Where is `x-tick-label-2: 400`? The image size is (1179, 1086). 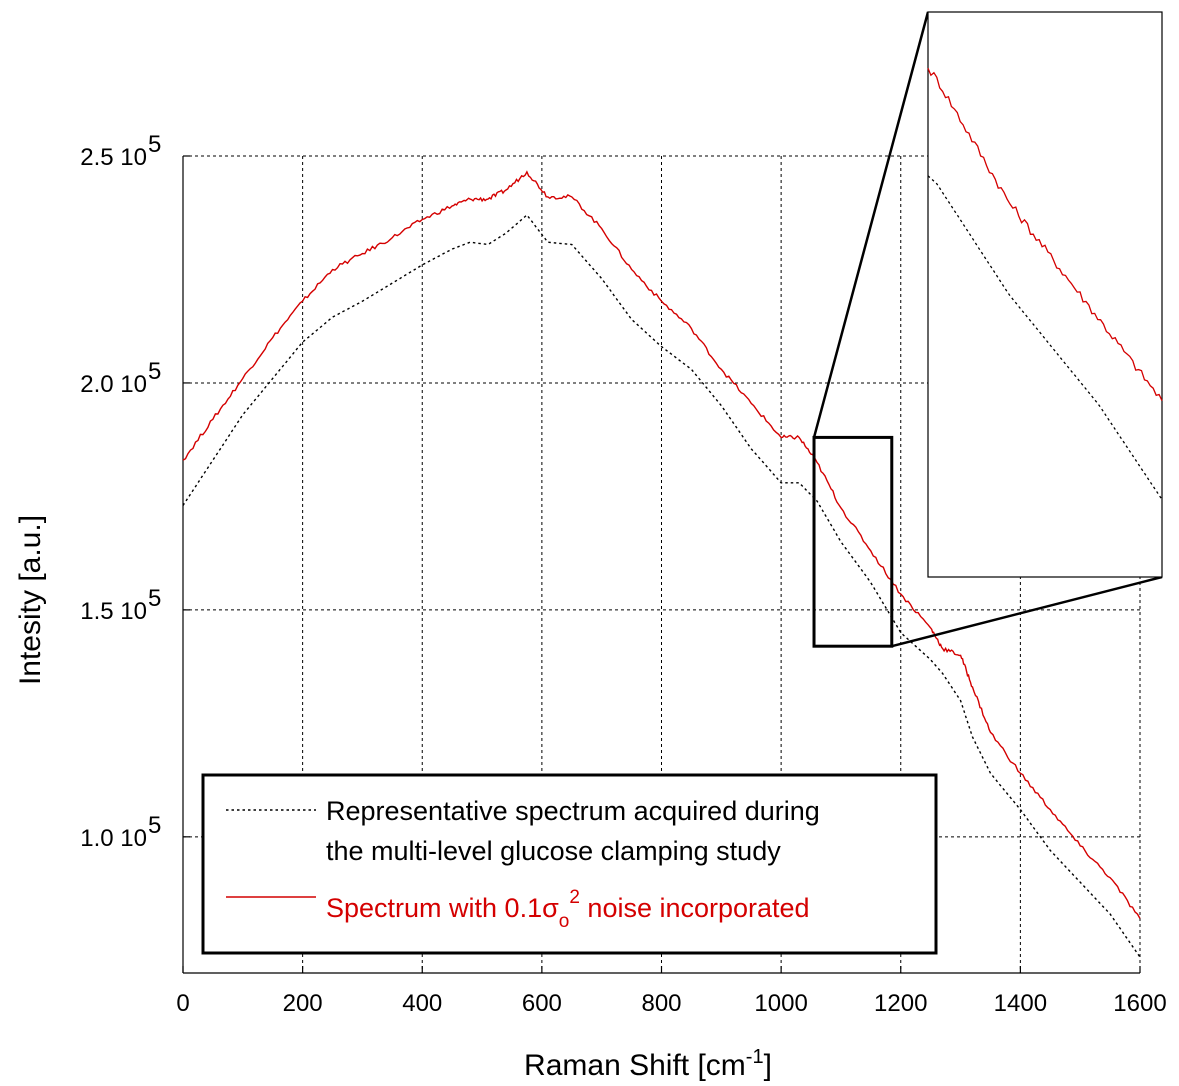
x-tick-label-2: 400 is located at coordinates (422, 1003).